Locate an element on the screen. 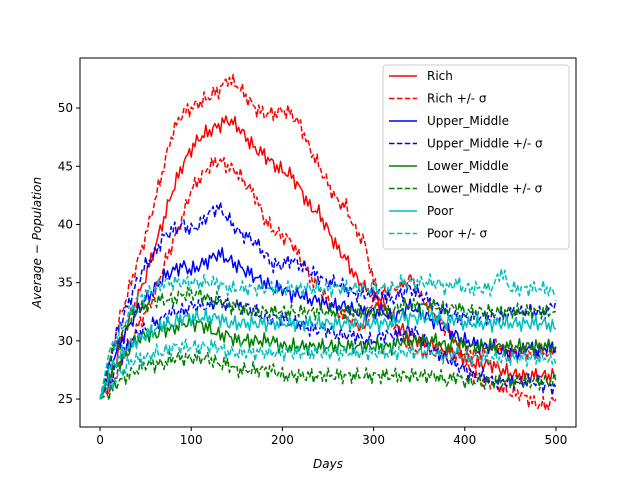  y-tick-label: 35 is located at coordinates (65, 283).